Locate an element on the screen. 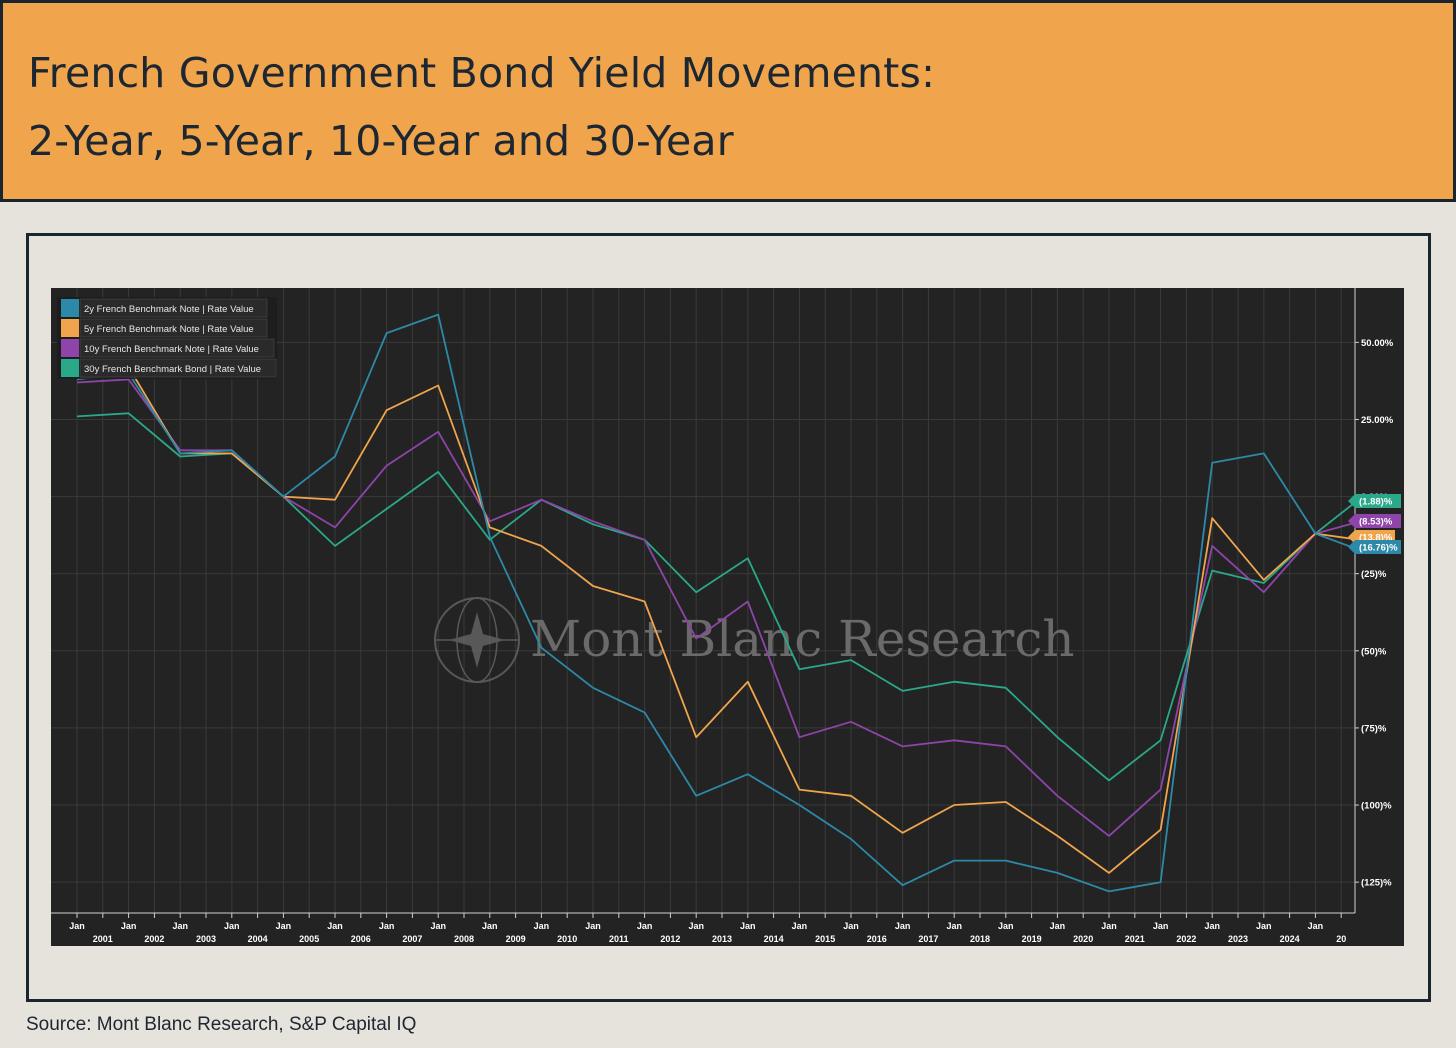  end-value-label: (8.53)% is located at coordinates (1376, 522).